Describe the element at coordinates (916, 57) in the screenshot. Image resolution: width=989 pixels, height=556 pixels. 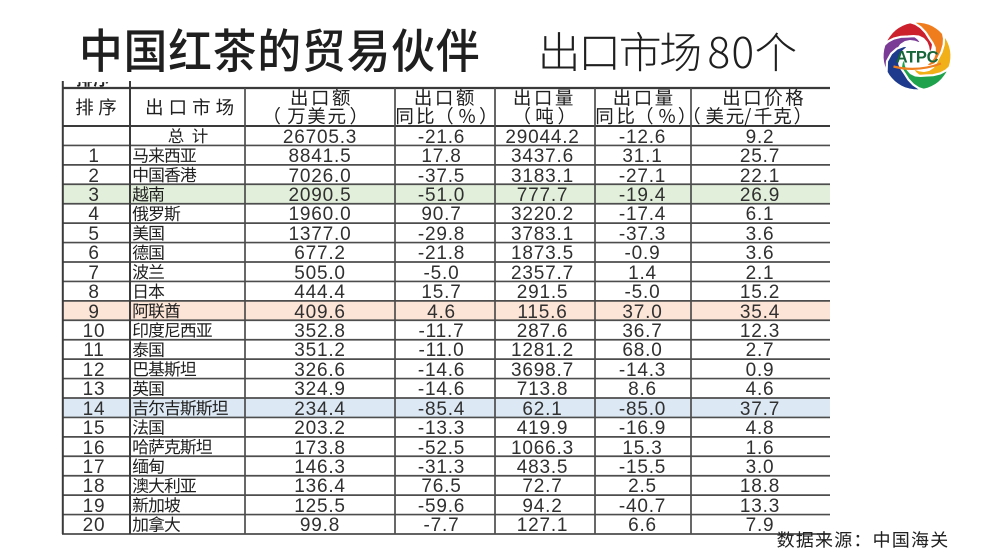
I see `svg-text: ATPC` at that location.